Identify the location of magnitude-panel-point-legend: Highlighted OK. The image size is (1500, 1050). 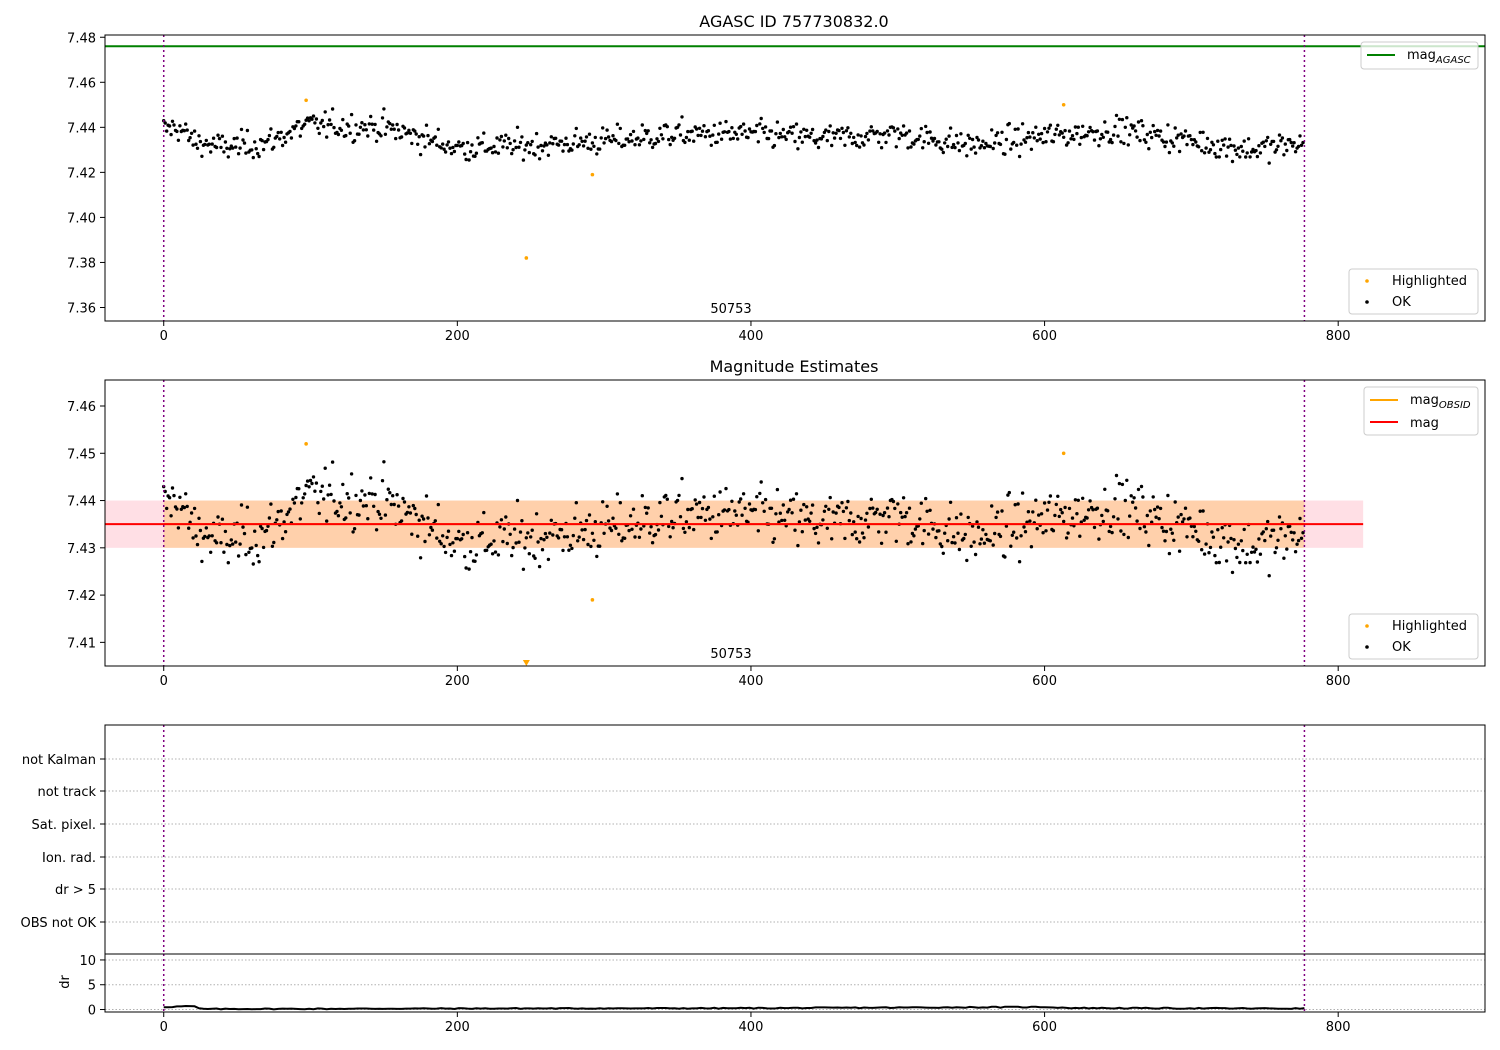
(1413, 636).